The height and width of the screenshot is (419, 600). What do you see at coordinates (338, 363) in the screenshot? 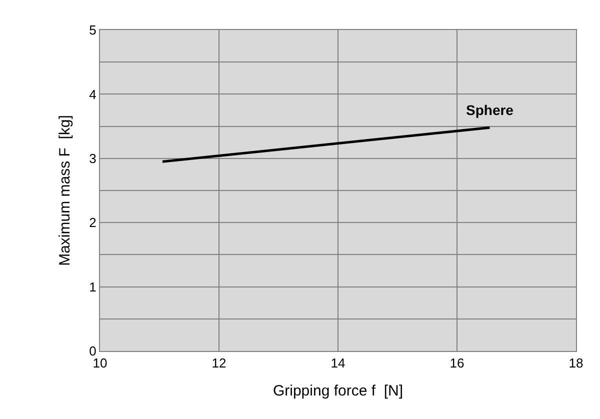
I see `x-tick-label: 14` at bounding box center [338, 363].